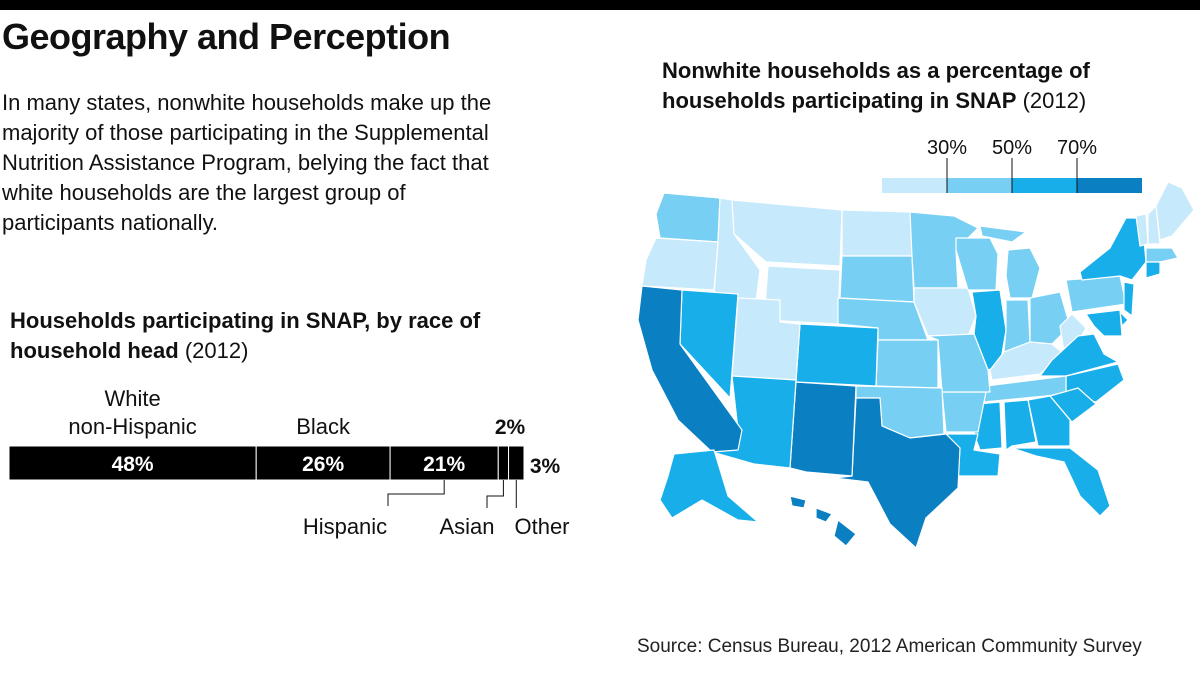 This screenshot has width=1200, height=673. I want to click on state-region-va, so click(1079, 355).